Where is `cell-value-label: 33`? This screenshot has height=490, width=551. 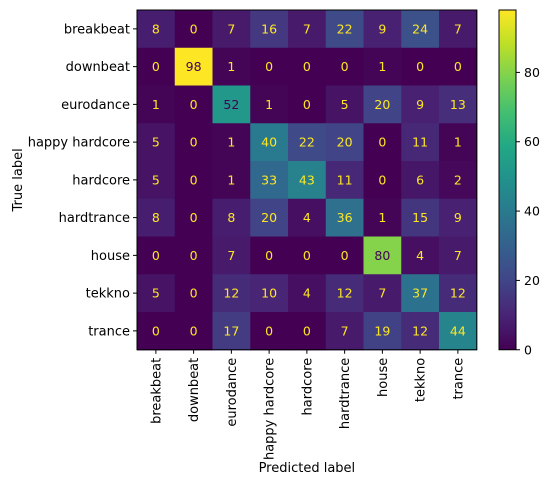 cell-value-label: 33 is located at coordinates (269, 179).